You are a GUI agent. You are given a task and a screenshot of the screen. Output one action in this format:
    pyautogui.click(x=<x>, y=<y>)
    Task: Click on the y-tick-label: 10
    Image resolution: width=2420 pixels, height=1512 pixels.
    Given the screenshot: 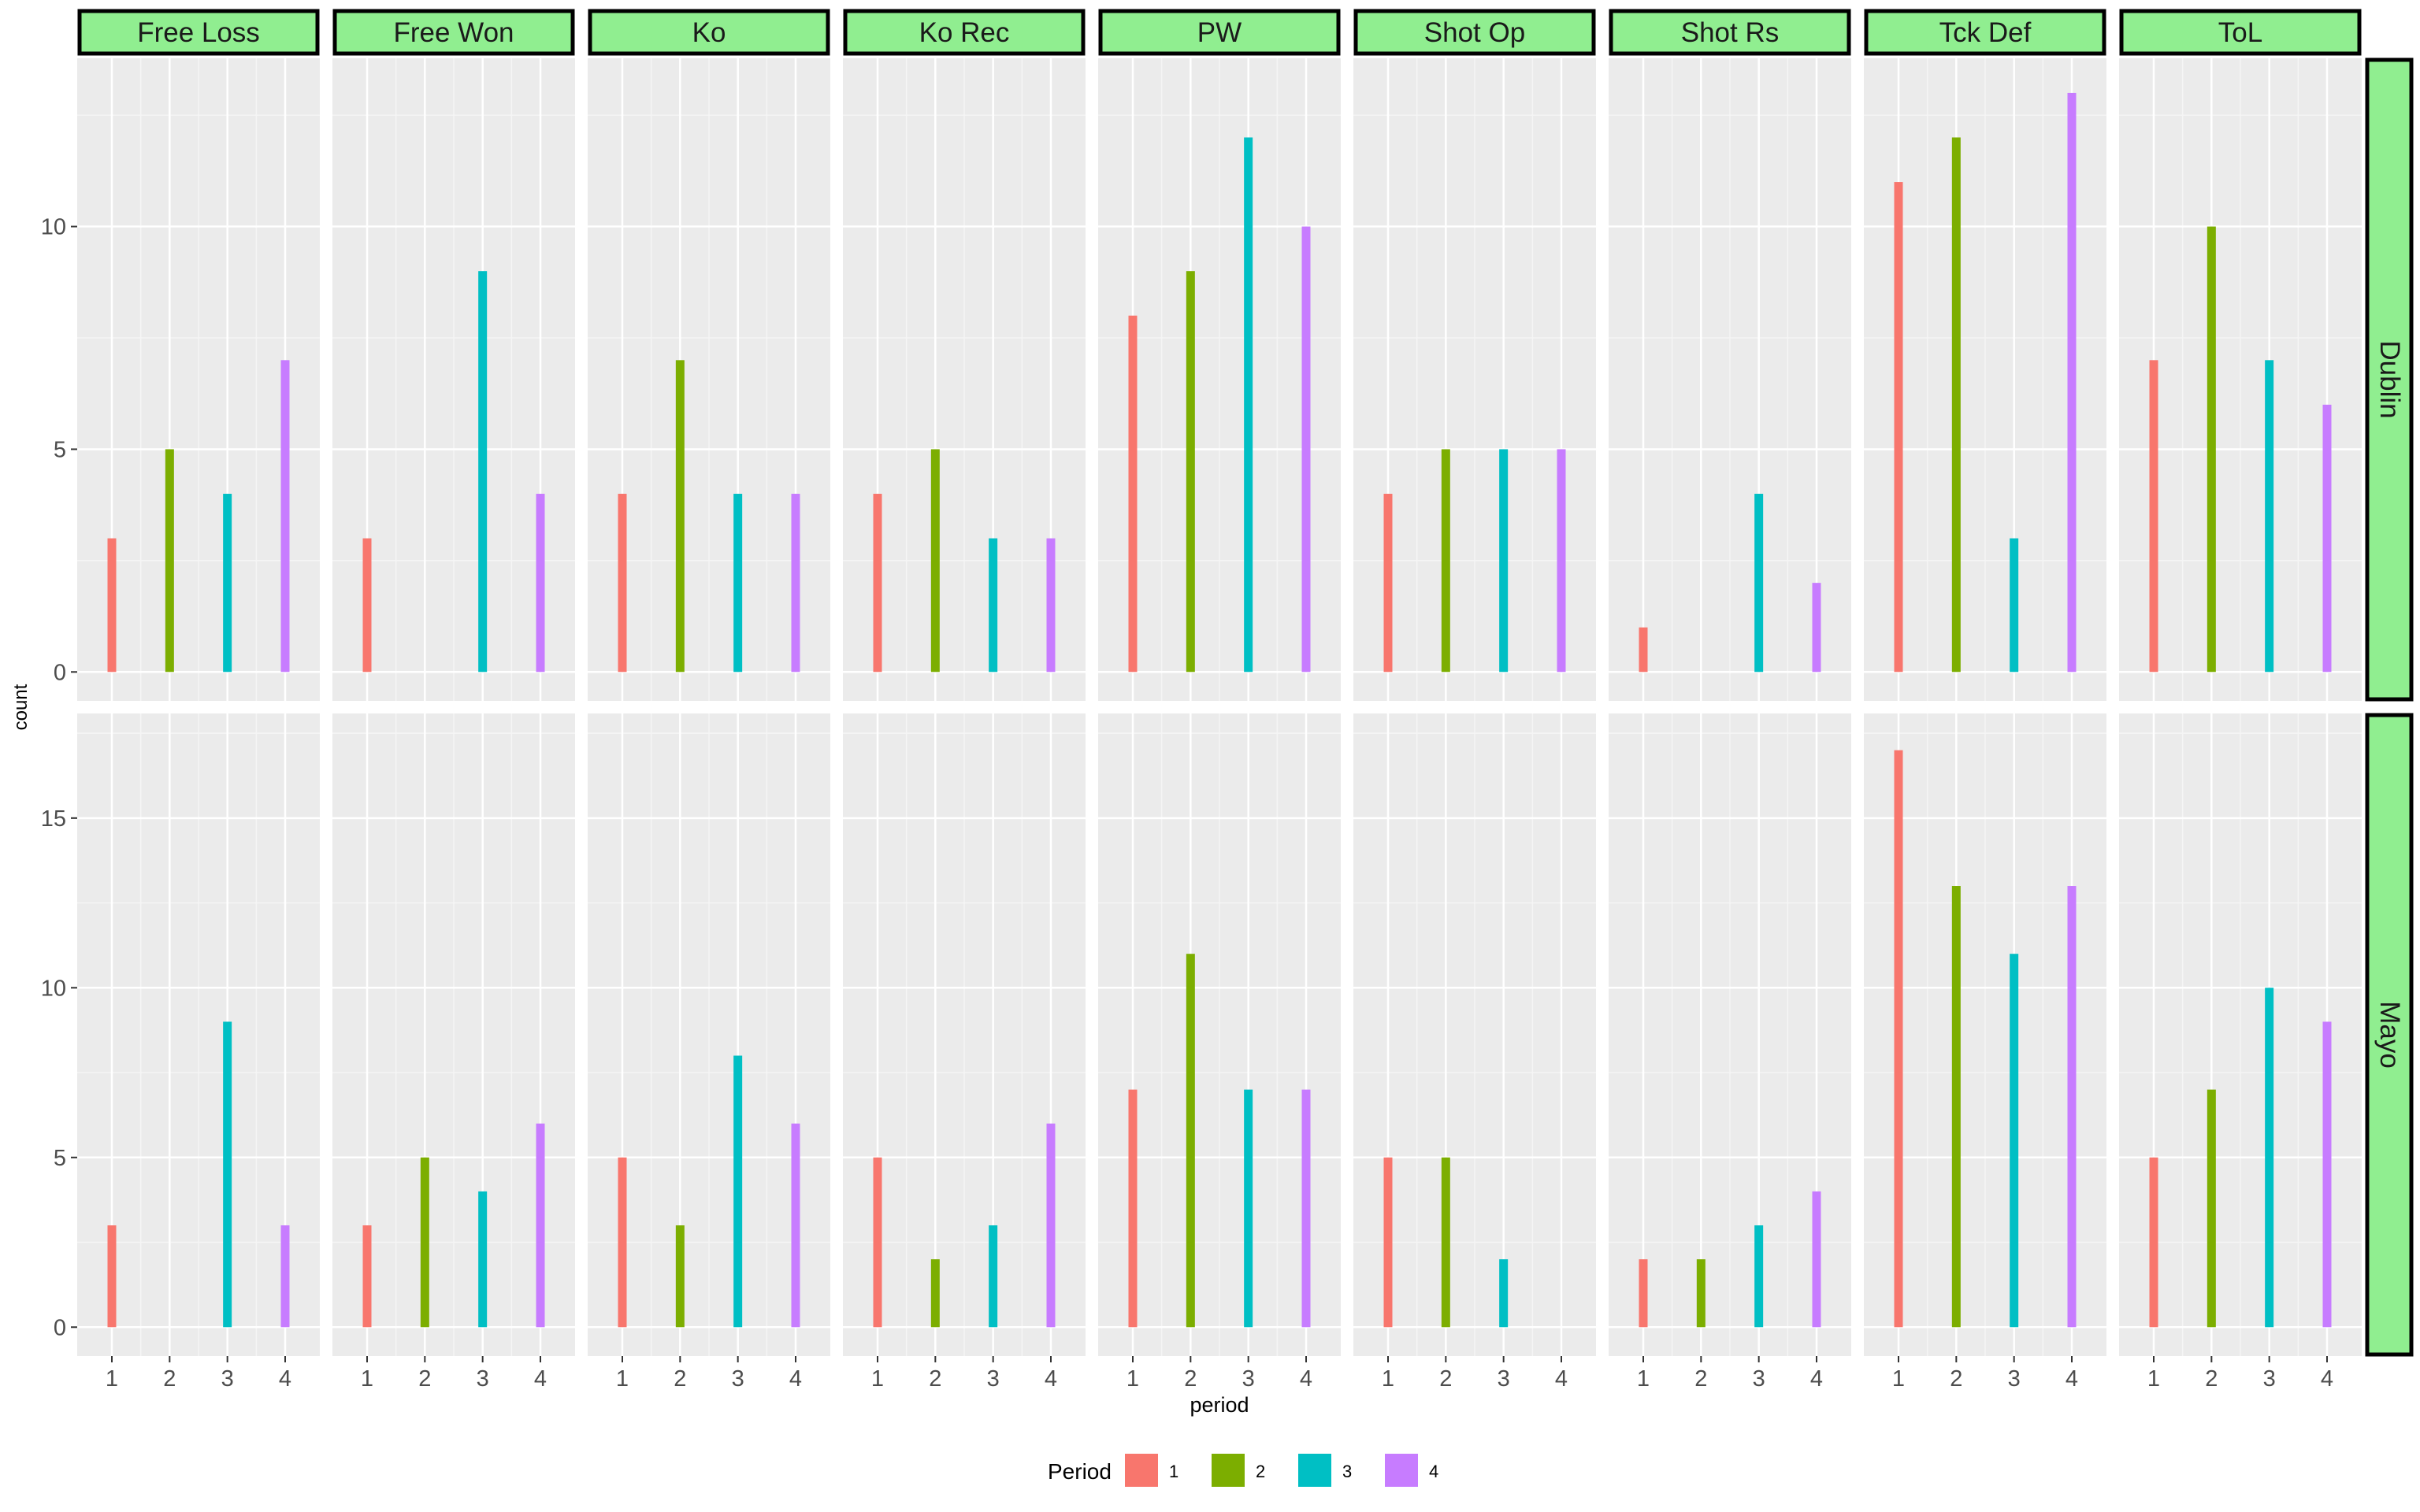 What is the action you would take?
    pyautogui.click(x=54, y=227)
    